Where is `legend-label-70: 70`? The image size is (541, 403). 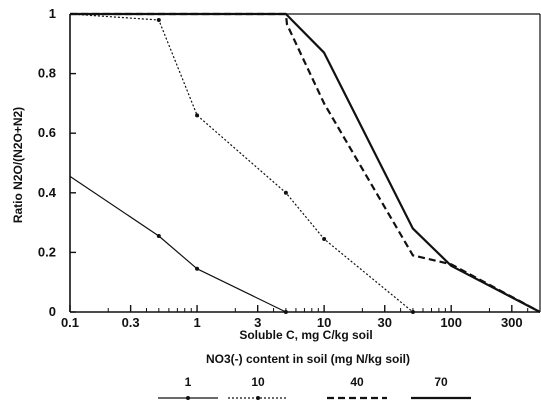
legend-label-70: 70 is located at coordinates (441, 382).